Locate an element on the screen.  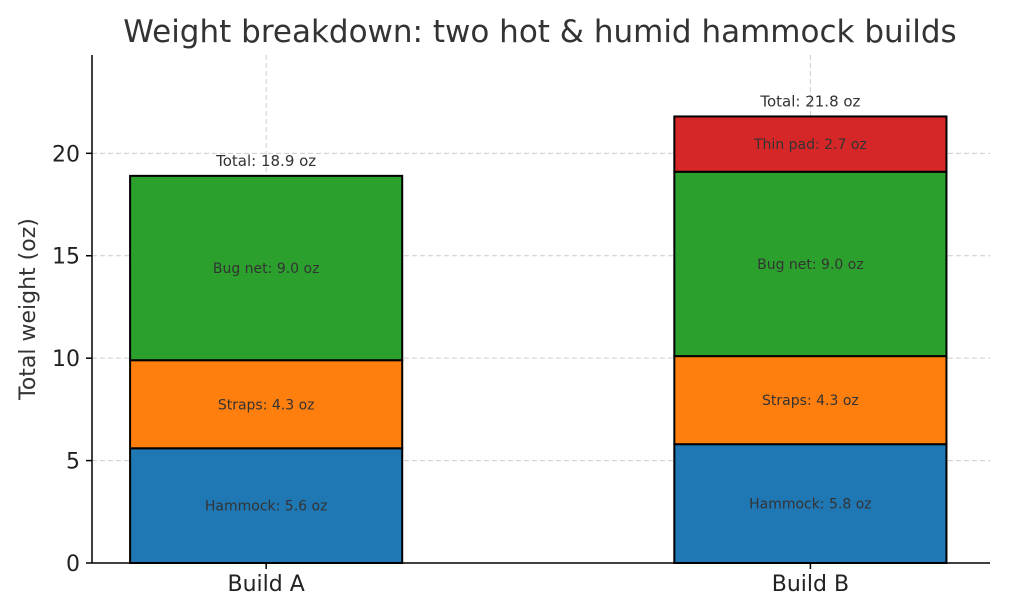
total-label: Total: 18.9 oz is located at coordinates (265, 161).